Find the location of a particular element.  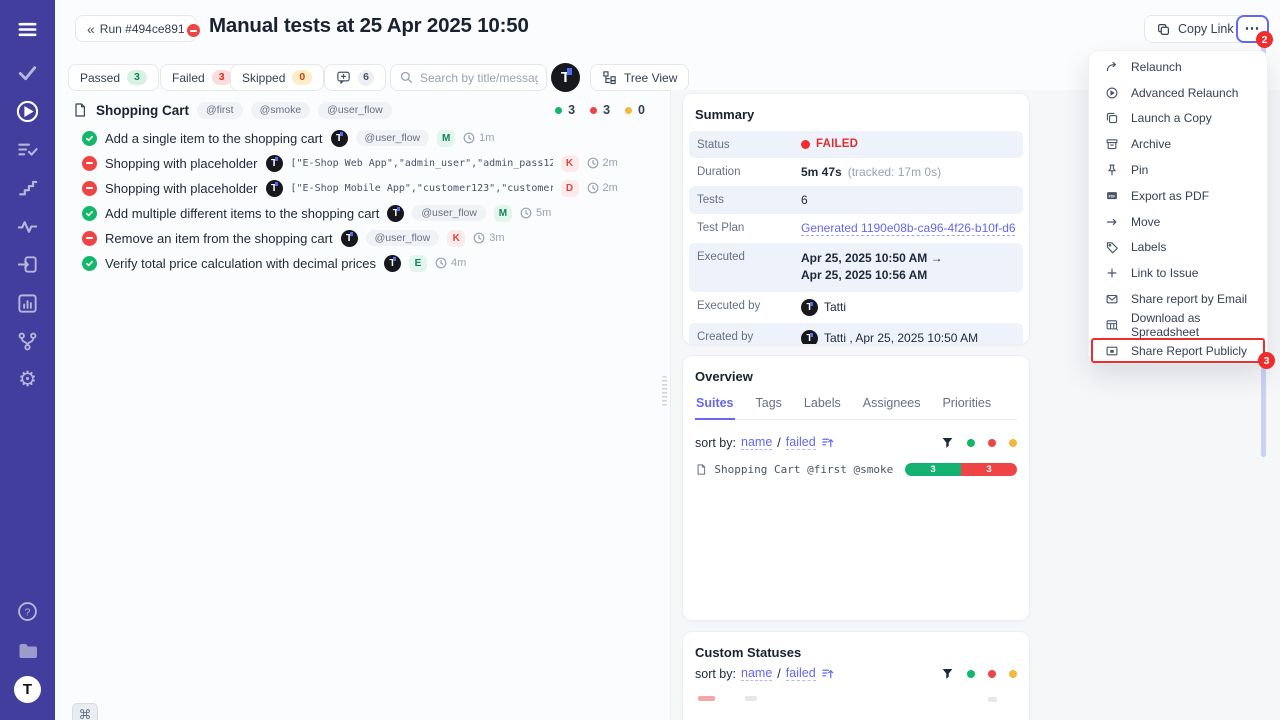

filter-skipped-button: Skipped 0 is located at coordinates (277, 77).